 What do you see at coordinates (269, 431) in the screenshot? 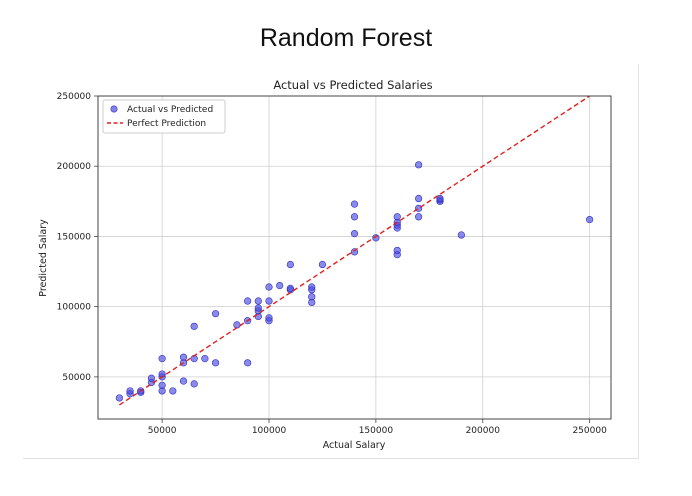
I see `x-tick-label: 100000` at bounding box center [269, 431].